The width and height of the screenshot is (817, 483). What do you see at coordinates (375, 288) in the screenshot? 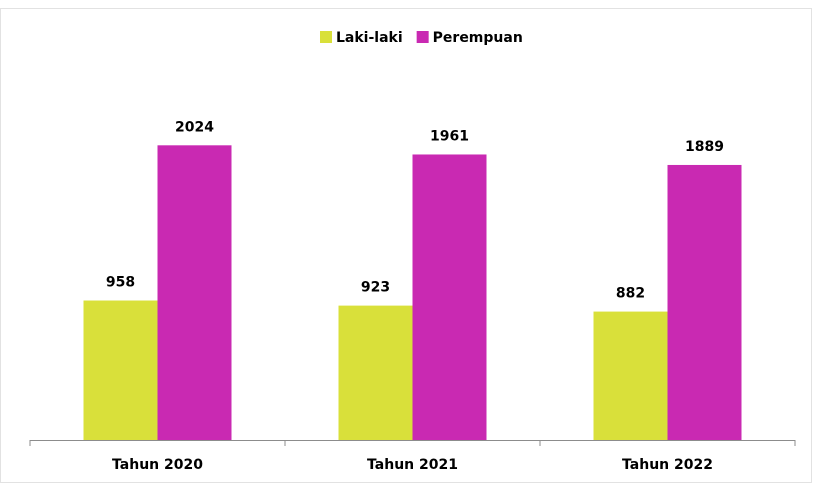
I see `data-label: 923` at bounding box center [375, 288].